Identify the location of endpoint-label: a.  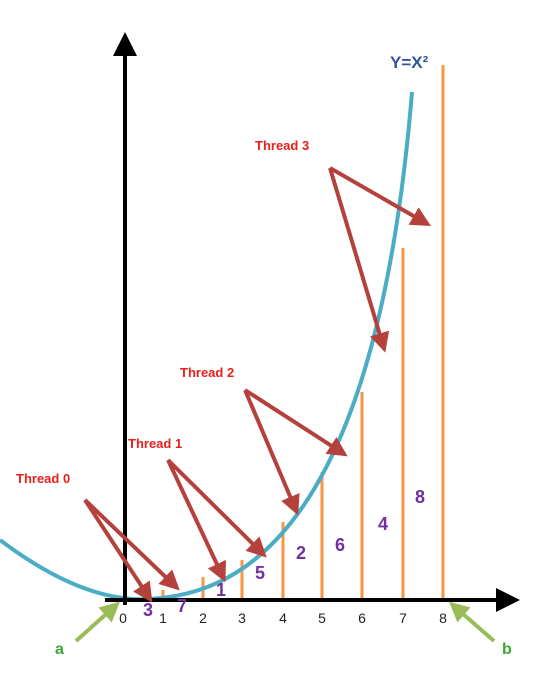
(59, 649).